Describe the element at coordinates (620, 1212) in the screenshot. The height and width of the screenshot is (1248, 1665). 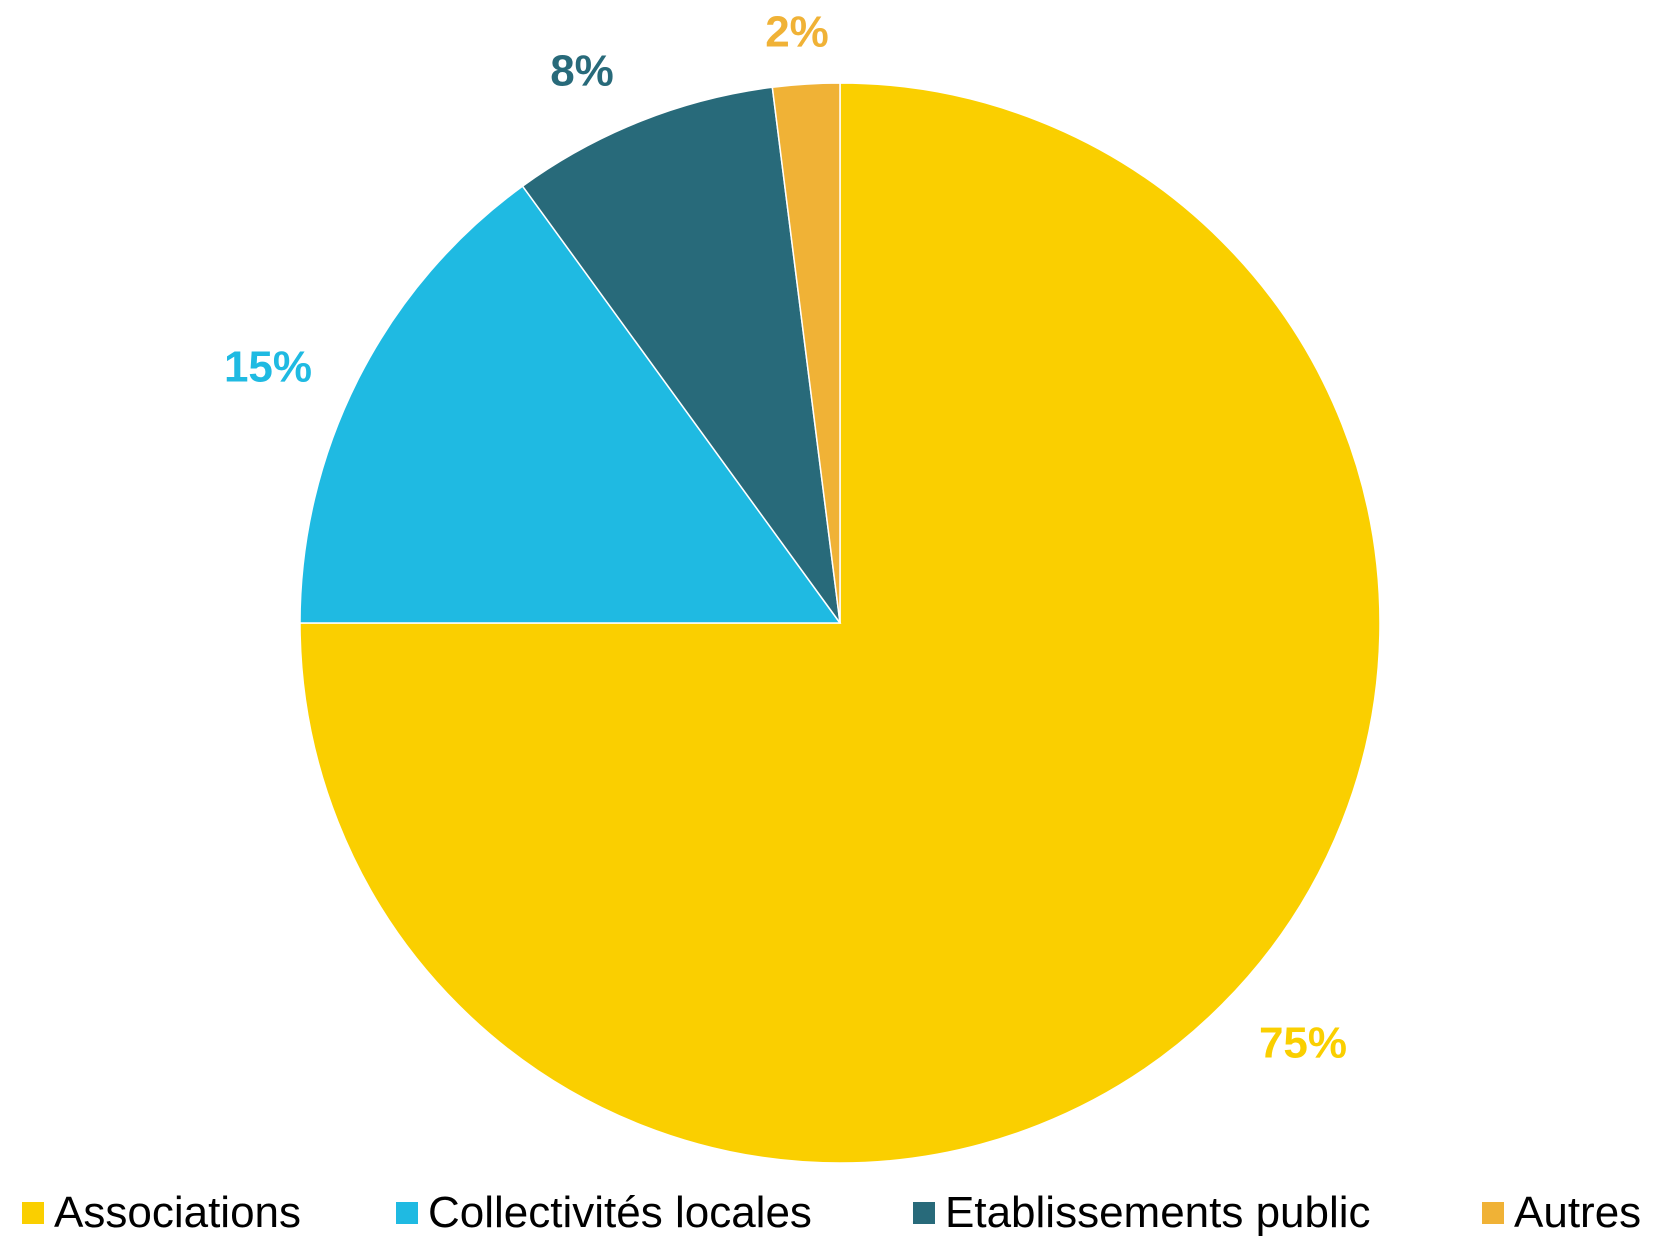
I see `legend-label-collectivites-locales: Collectivités locales` at that location.